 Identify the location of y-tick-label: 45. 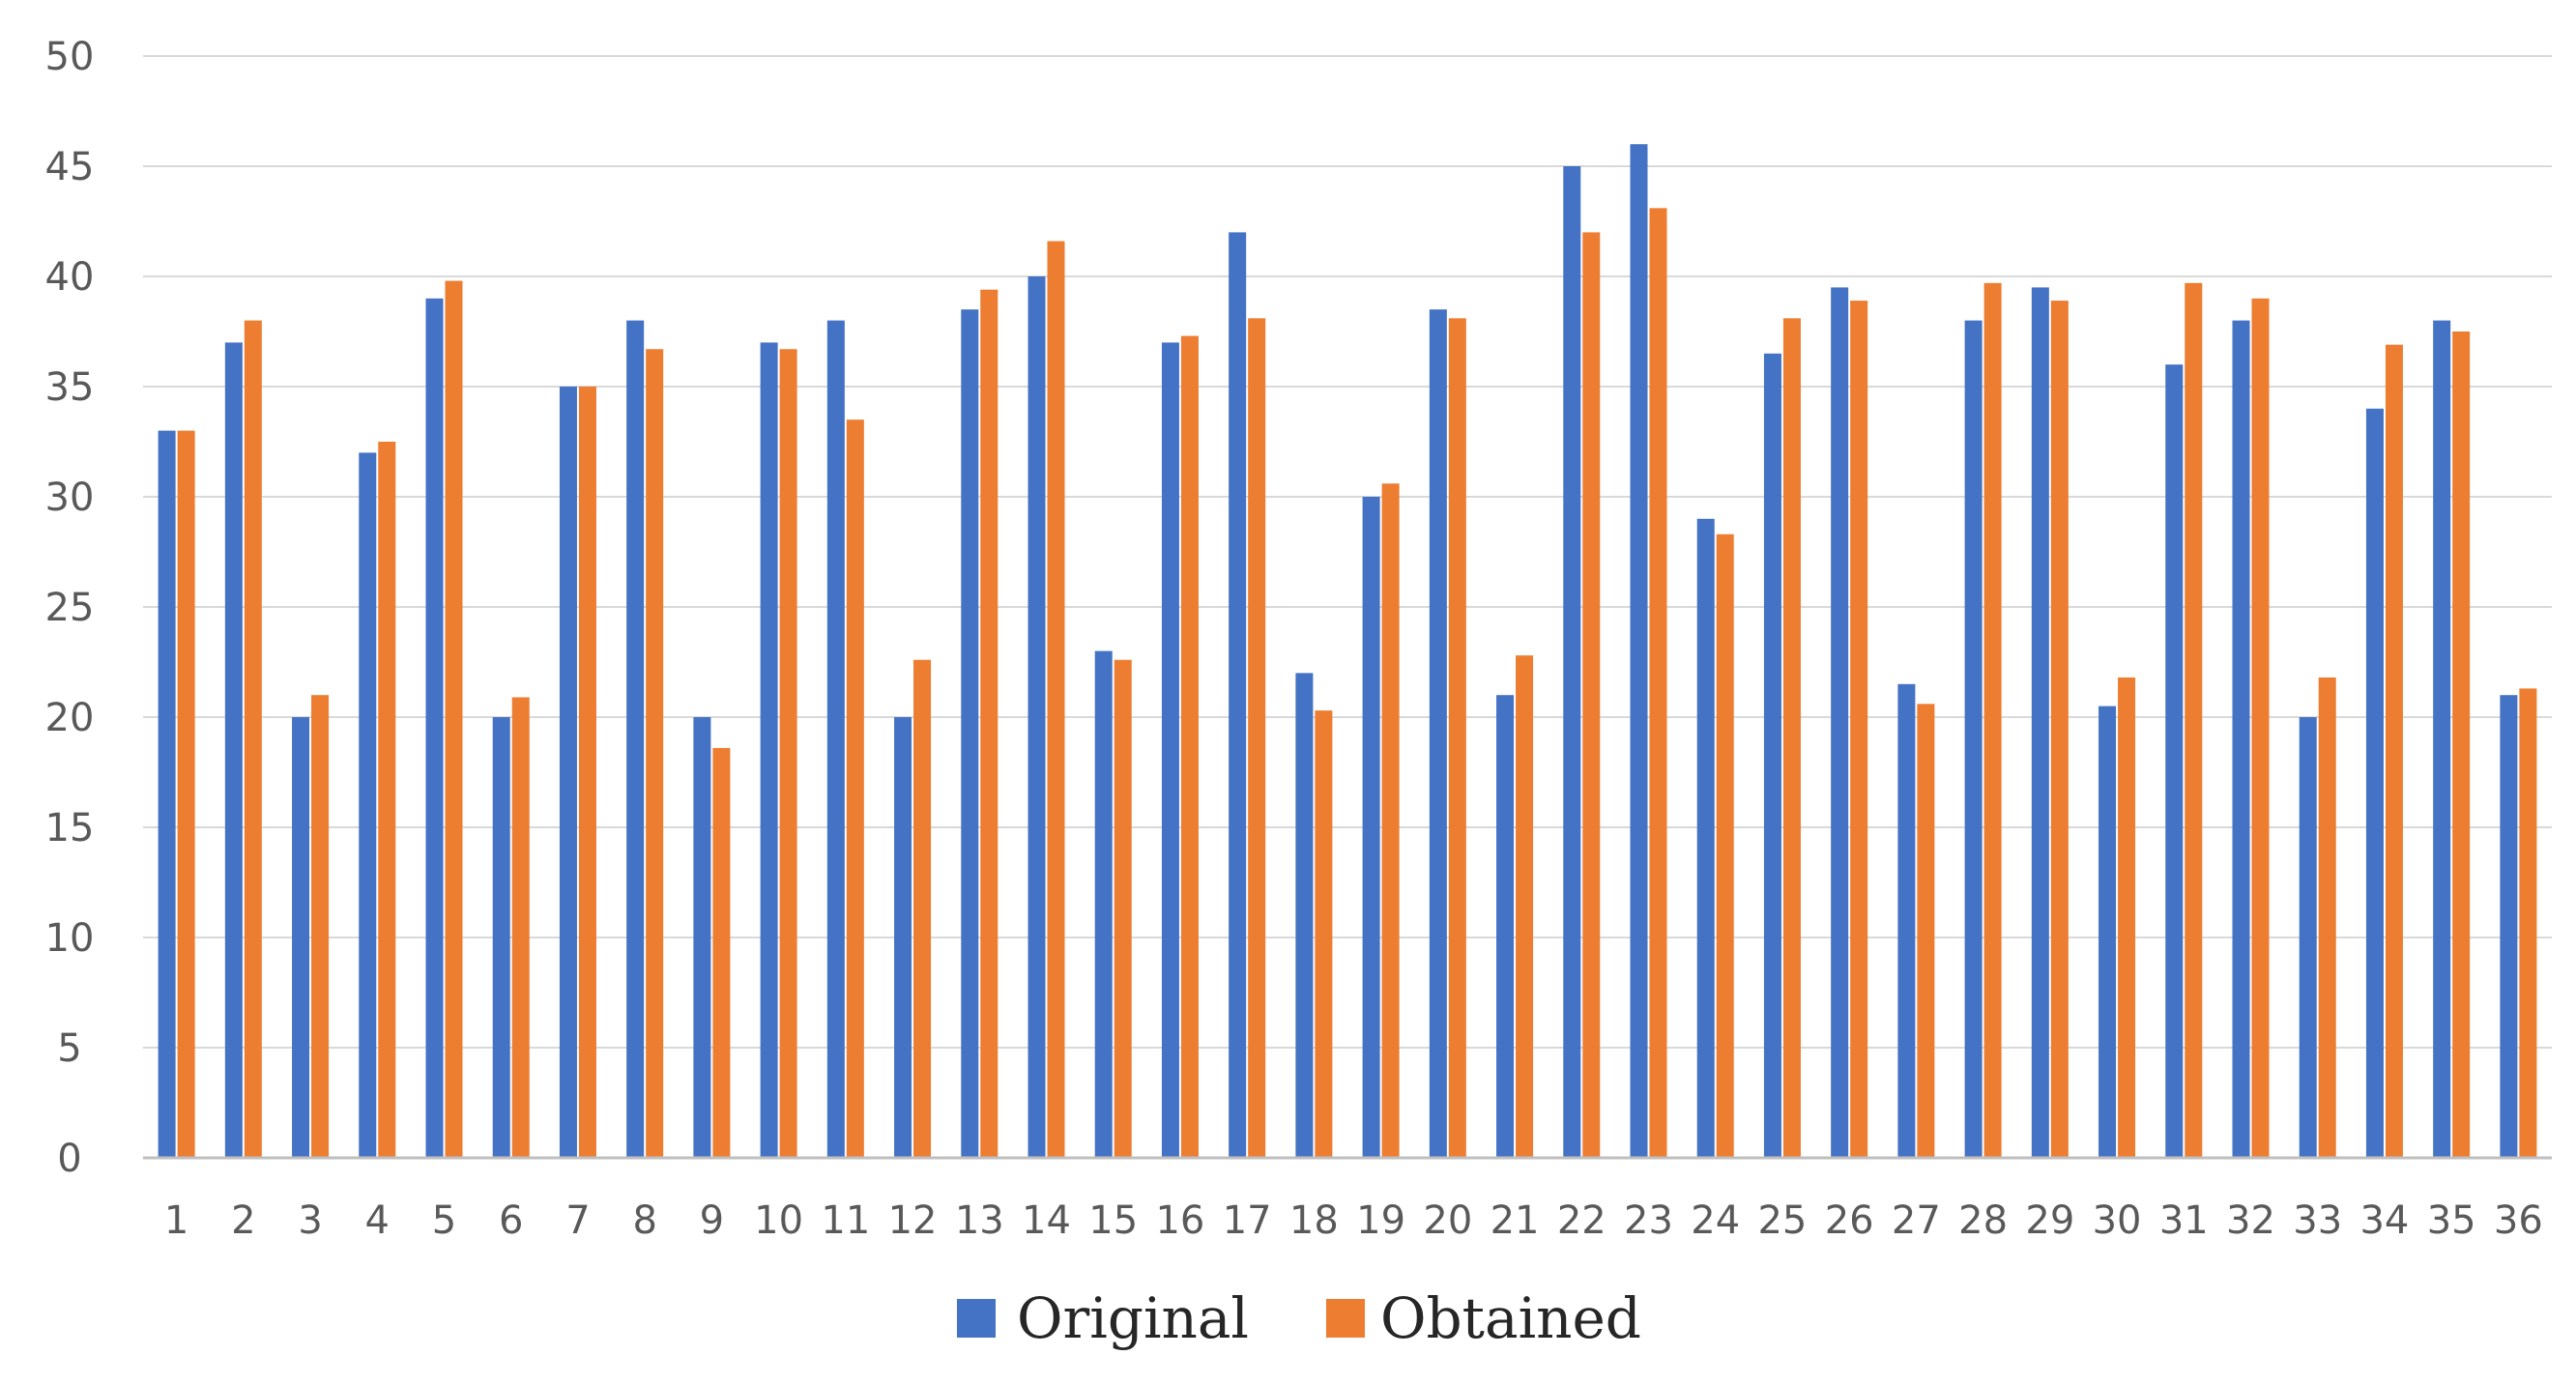
(70, 167).